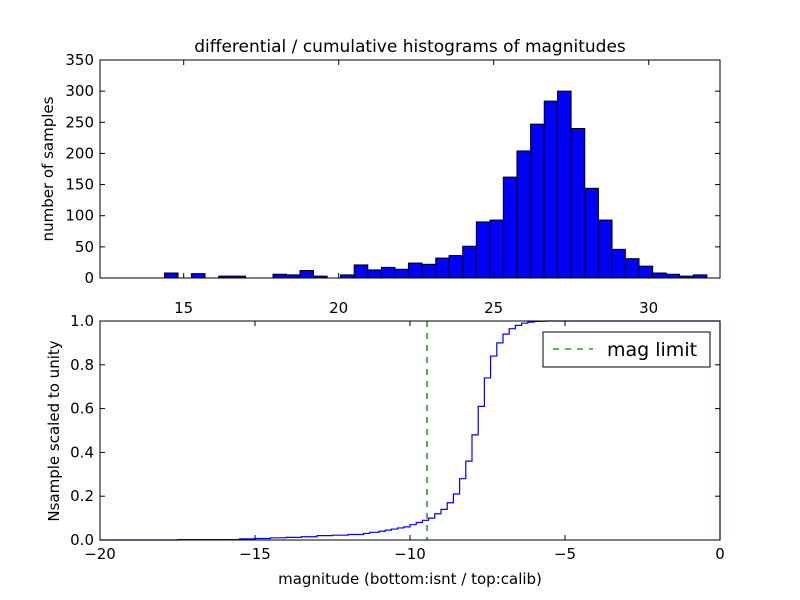 The height and width of the screenshot is (600, 800). I want to click on bottom-ytick-label: 0.4, so click(82, 452).